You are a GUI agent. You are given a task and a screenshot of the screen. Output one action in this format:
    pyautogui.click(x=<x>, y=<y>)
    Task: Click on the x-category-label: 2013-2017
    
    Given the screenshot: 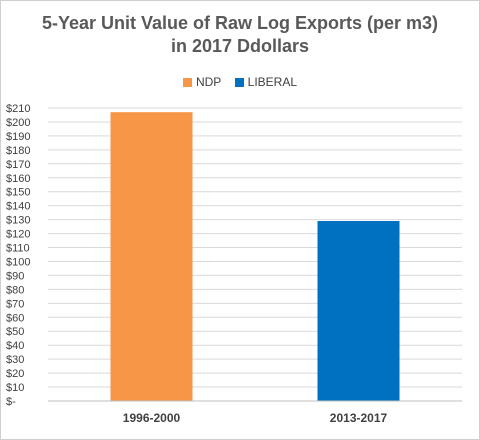 What is the action you would take?
    pyautogui.click(x=359, y=418)
    